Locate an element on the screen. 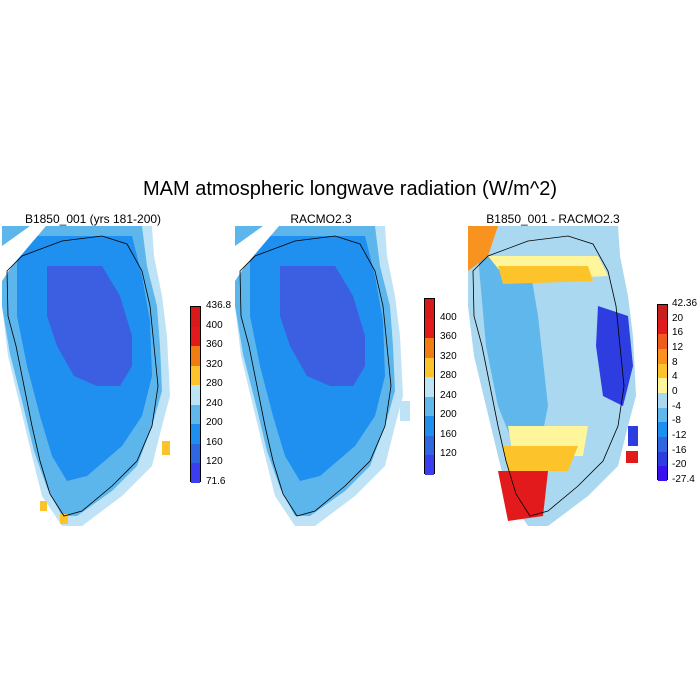  plus20-southern-tip is located at coordinates (523, 496).